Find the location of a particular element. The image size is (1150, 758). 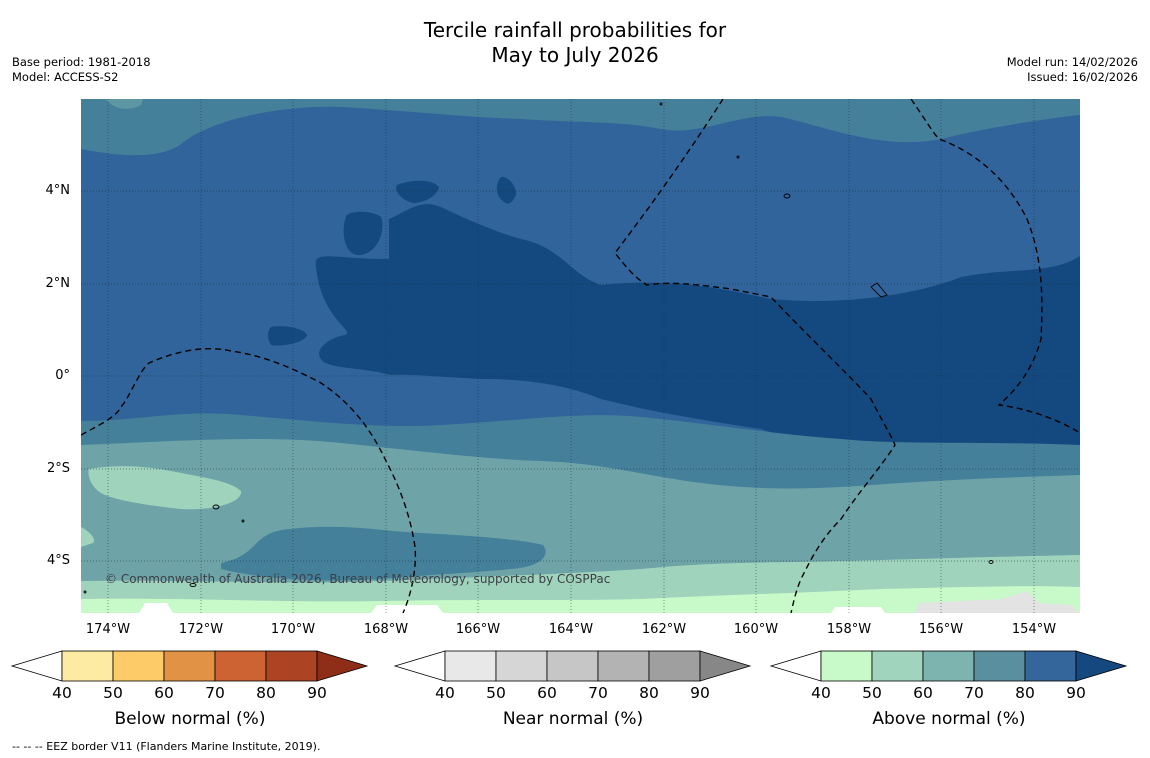

above-tick-50: 50 is located at coordinates (872, 693).